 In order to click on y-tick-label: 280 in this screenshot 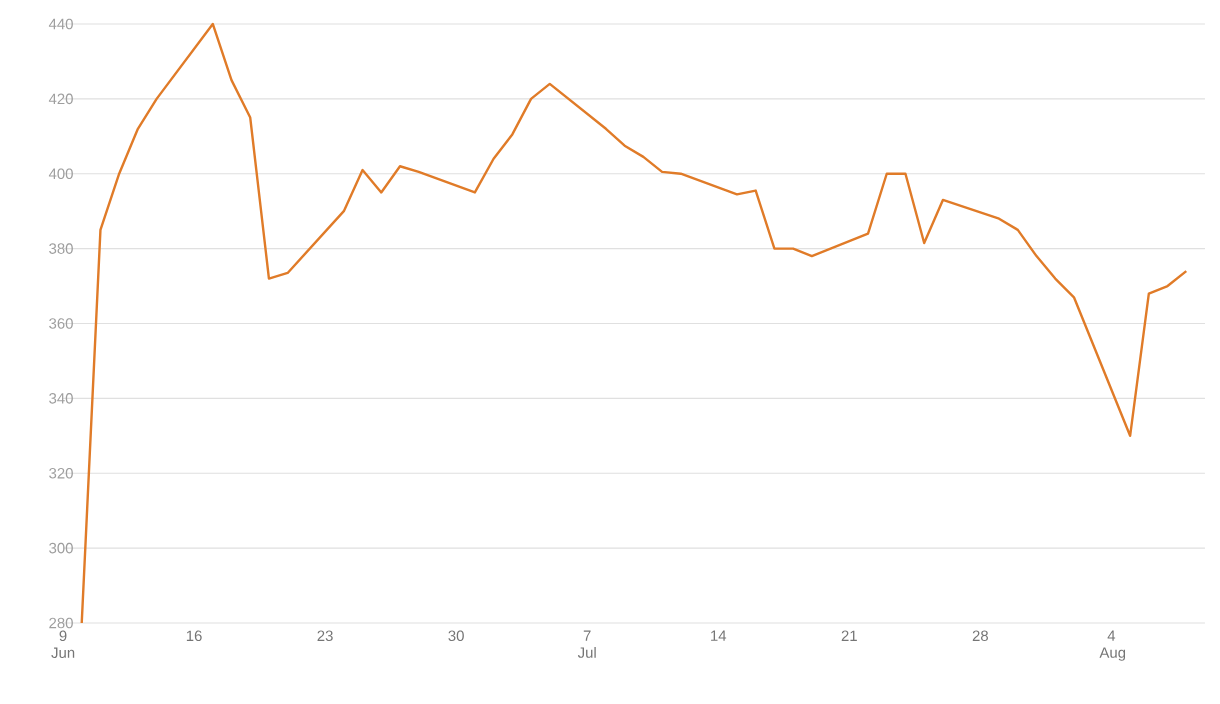, I will do `click(61, 623)`.